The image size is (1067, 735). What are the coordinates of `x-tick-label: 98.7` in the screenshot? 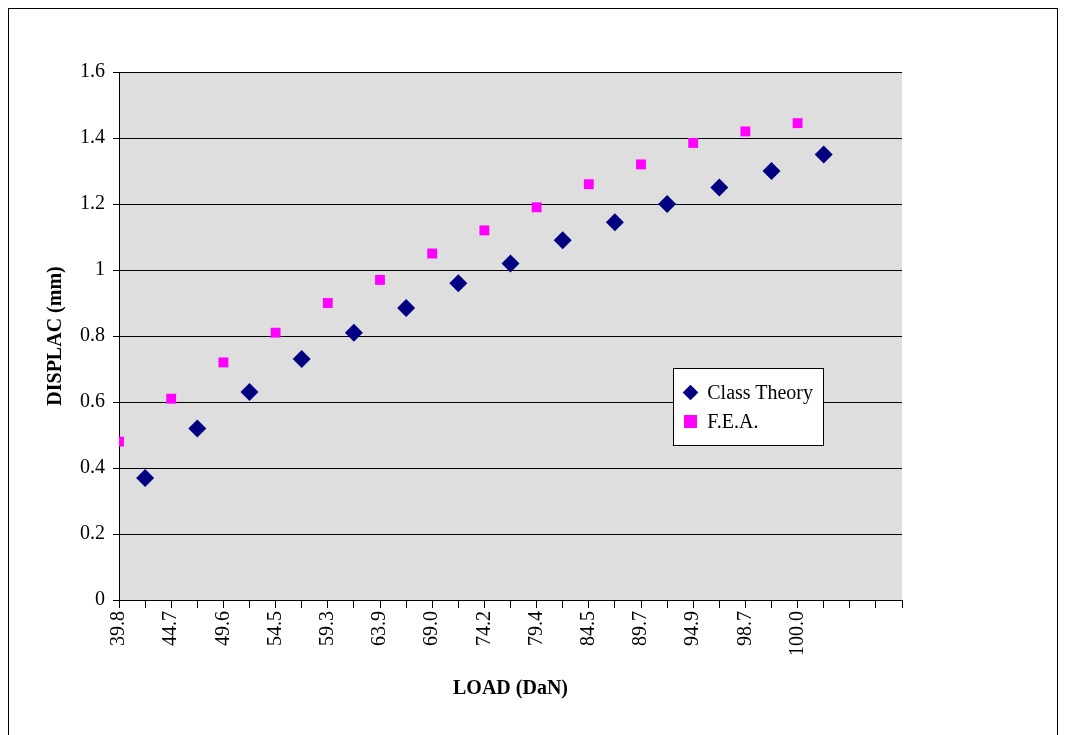 It's located at (743, 628).